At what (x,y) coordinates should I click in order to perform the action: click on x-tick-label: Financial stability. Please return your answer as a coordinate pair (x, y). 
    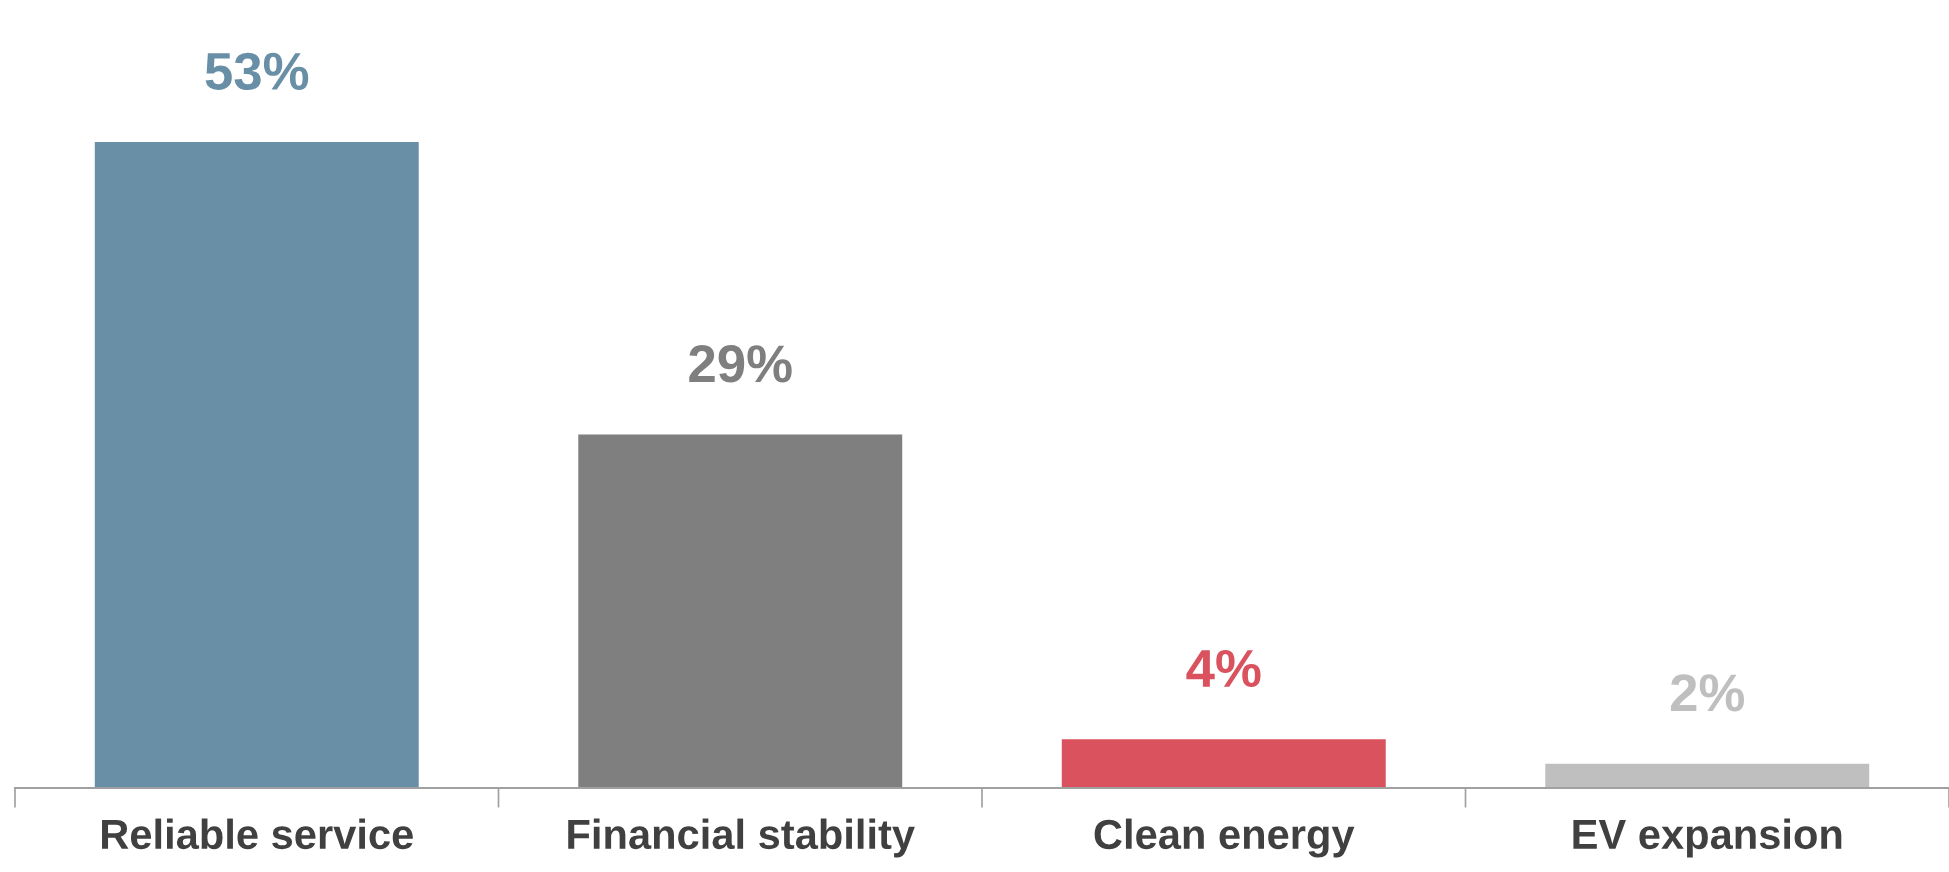
    Looking at the image, I should click on (741, 838).